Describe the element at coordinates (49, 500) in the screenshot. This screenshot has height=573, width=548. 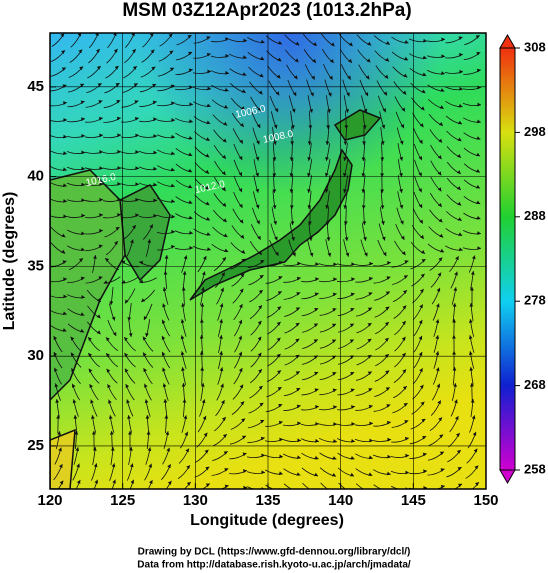
I see `x-tick-label: 120` at that location.